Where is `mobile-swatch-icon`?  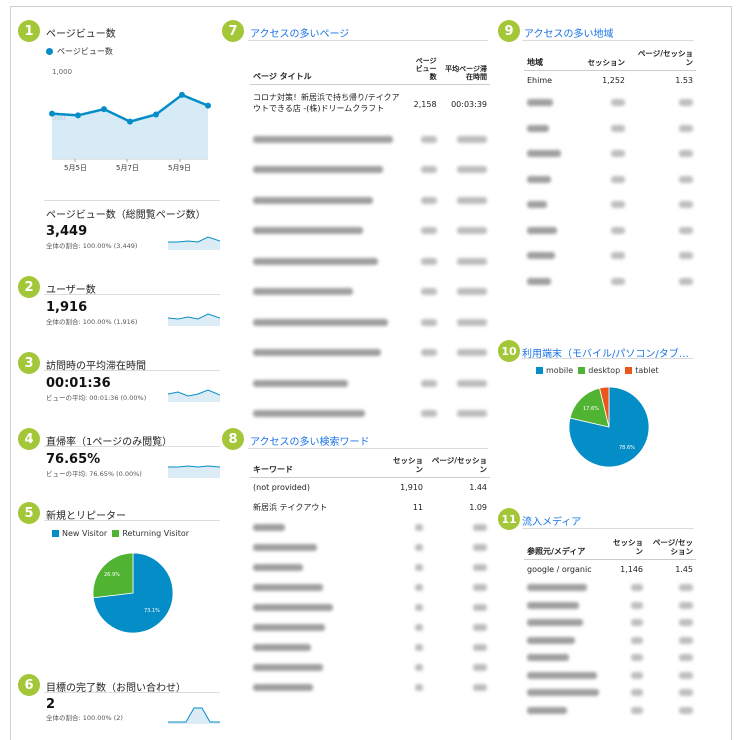 mobile-swatch-icon is located at coordinates (539, 370).